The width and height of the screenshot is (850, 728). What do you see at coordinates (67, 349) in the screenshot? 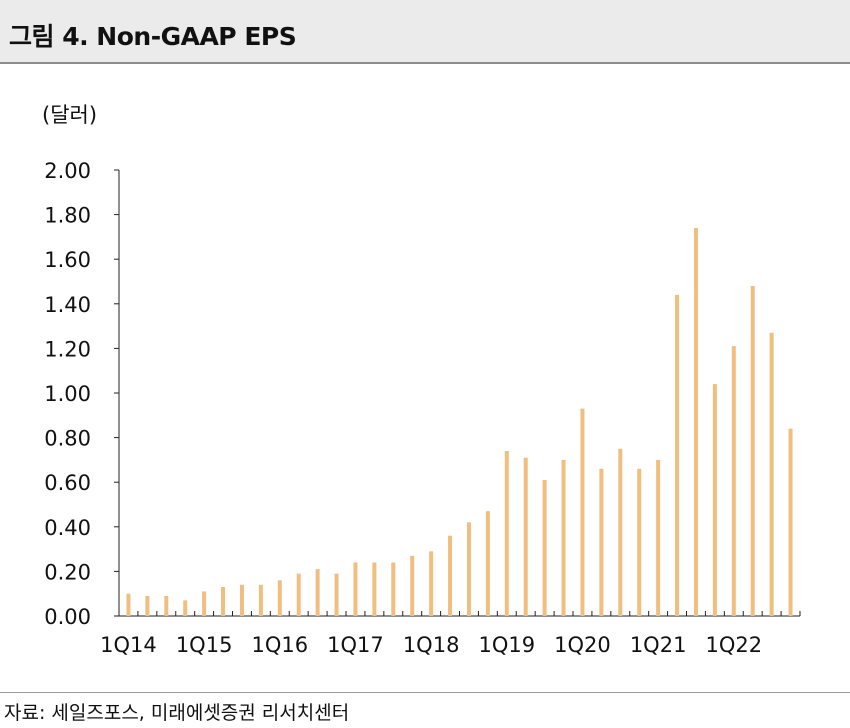
I see `y-tick-label: 1.20` at bounding box center [67, 349].